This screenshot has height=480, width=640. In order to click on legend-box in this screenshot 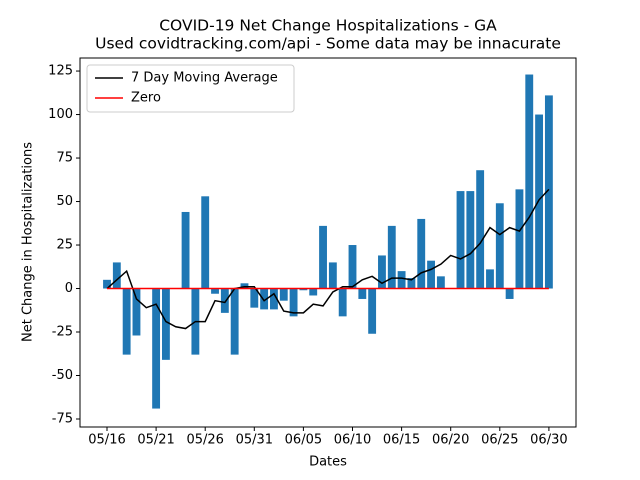, I will do `click(190, 88)`.